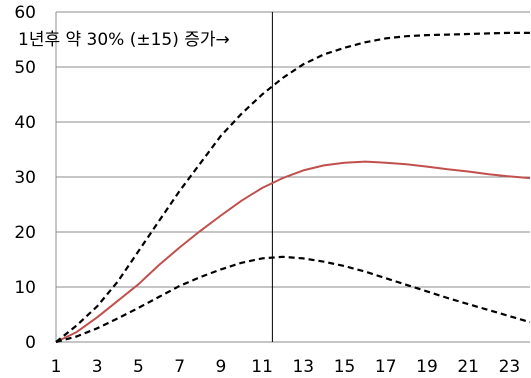  I want to click on y-tick-label: 10, so click(25, 288).